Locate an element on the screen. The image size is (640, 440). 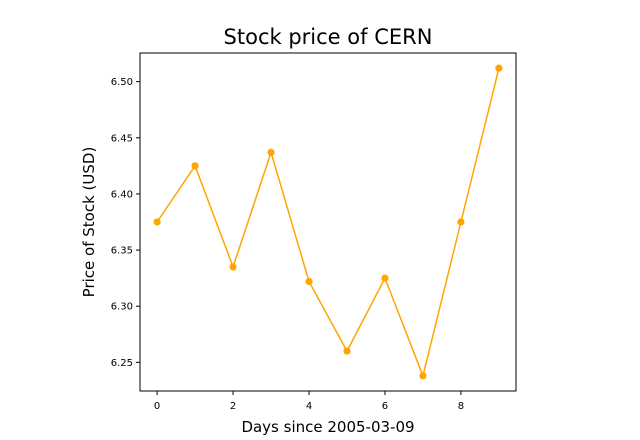
y-tick-label: 6.45 is located at coordinates (122, 138).